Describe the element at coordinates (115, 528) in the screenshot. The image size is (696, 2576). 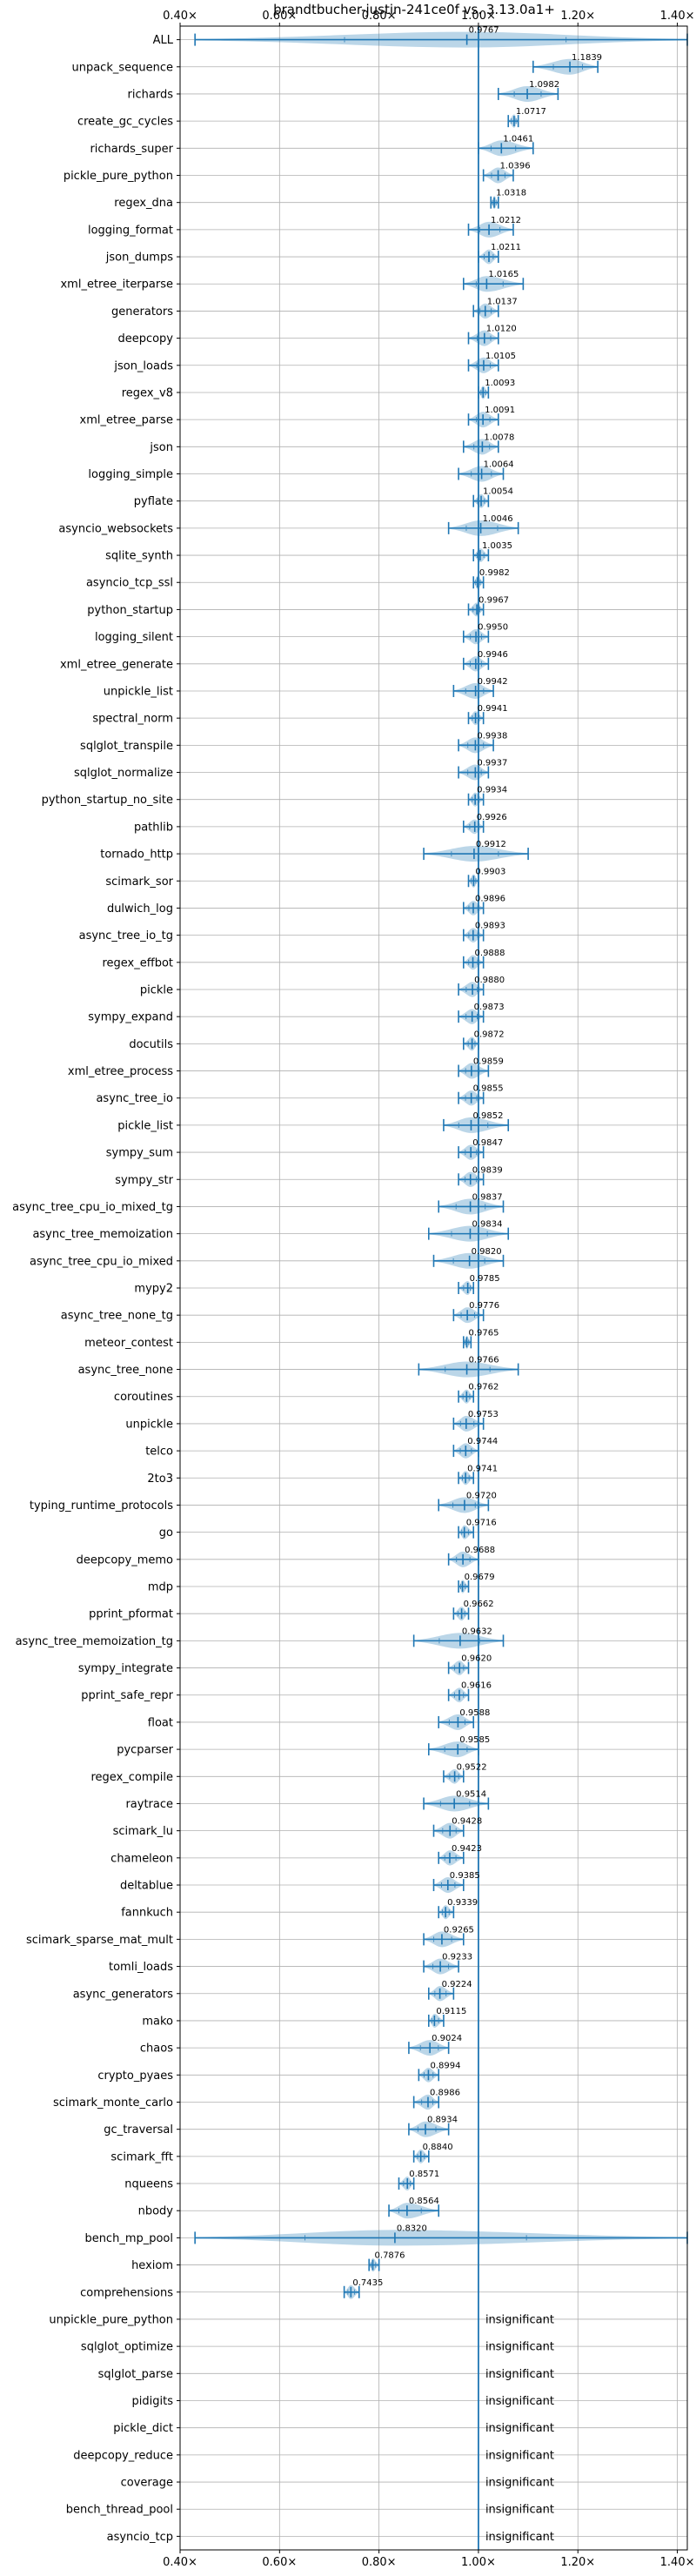
I see `benchmark-label: asyncio_websockets` at that location.